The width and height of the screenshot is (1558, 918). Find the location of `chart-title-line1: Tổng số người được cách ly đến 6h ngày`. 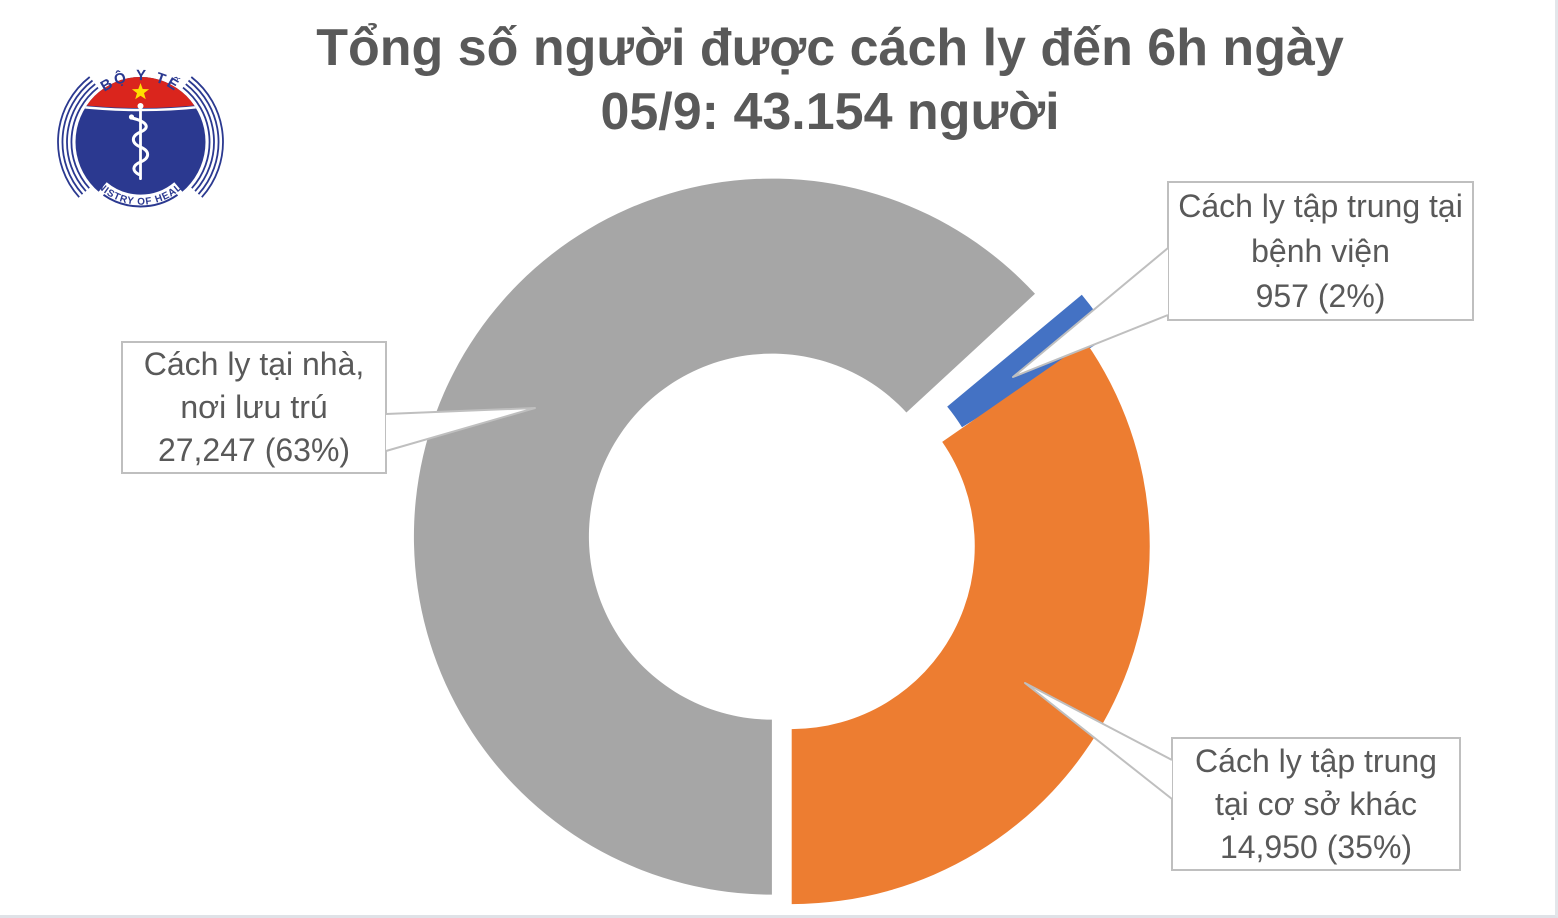

chart-title-line1: Tổng số người được cách ly đến 6h ngày is located at coordinates (830, 48).